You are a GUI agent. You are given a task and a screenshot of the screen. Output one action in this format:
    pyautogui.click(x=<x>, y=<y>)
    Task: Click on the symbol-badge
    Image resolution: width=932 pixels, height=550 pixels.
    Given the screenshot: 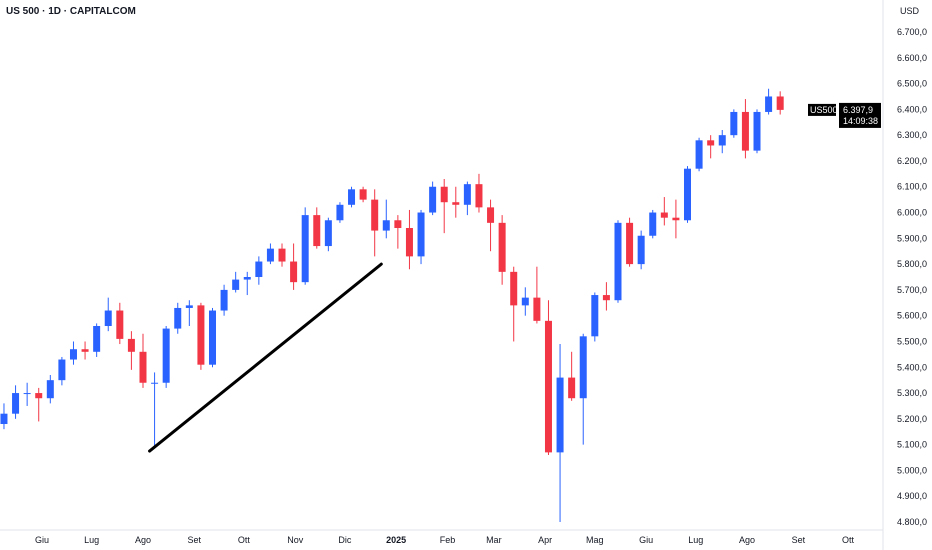 What is the action you would take?
    pyautogui.click(x=822, y=109)
    